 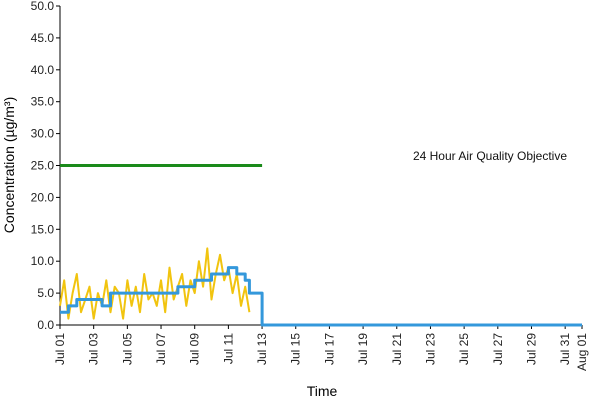 What do you see at coordinates (329, 349) in the screenshot?
I see `x-tick-label: Jul 17` at bounding box center [329, 349].